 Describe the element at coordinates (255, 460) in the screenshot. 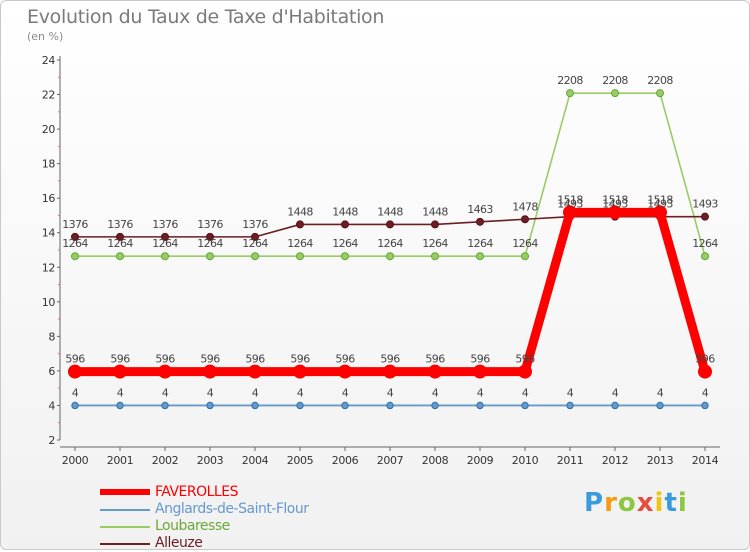

I see `x-tick-label: 2004` at that location.